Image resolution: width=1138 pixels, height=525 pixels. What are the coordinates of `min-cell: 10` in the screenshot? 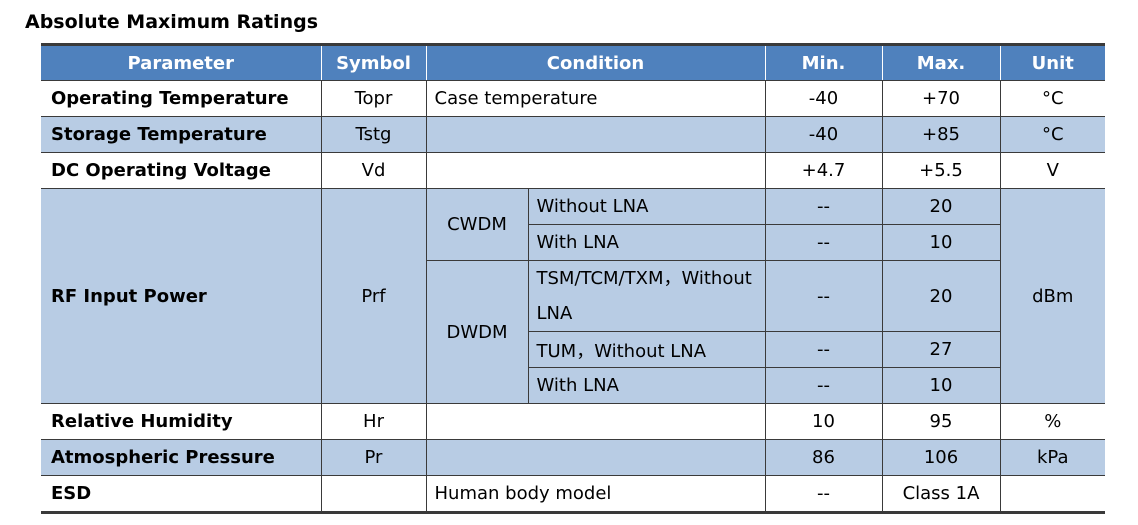 It's located at (823, 421).